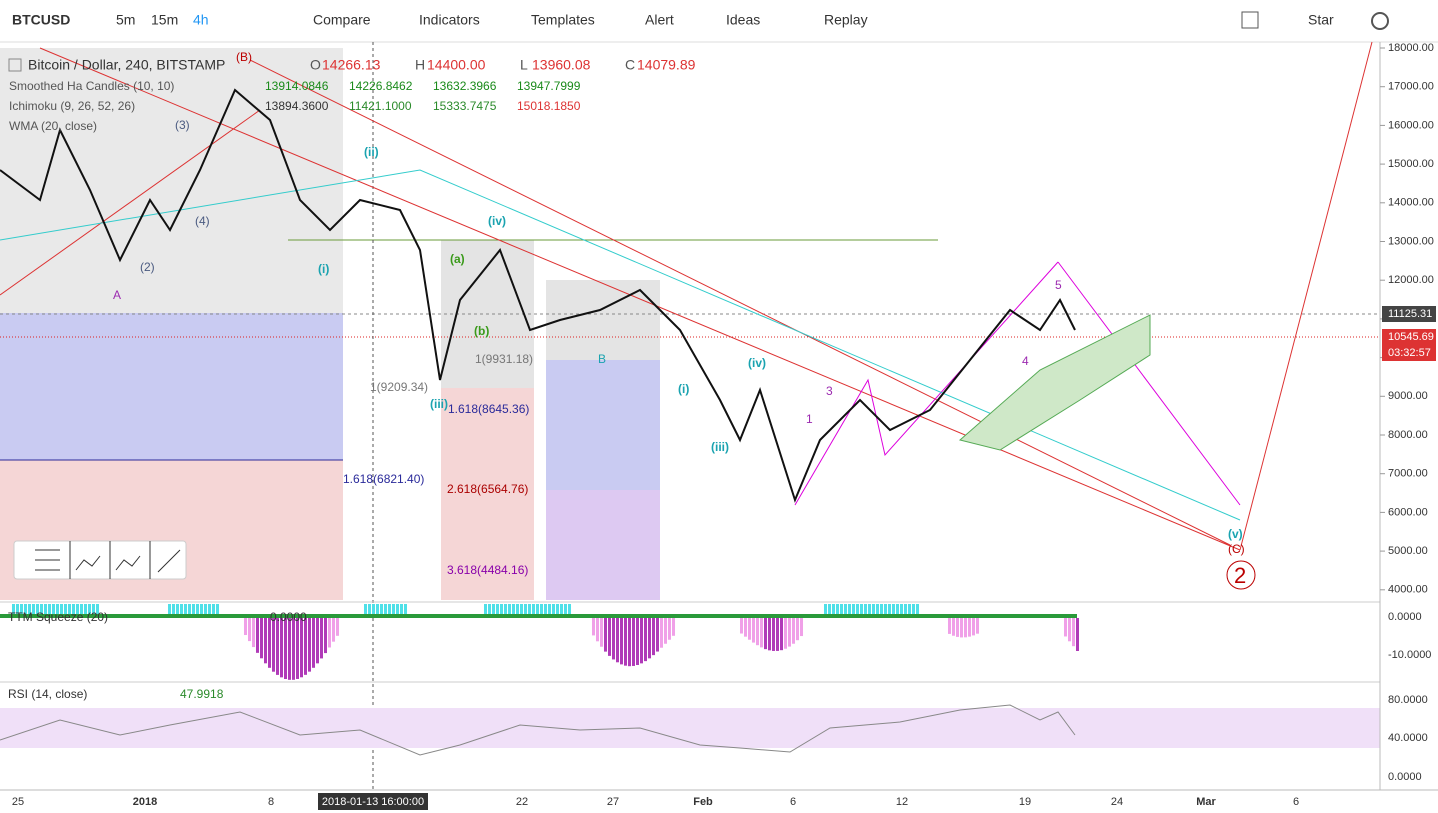 This screenshot has width=1438, height=813. What do you see at coordinates (1236, 549) in the screenshot?
I see `wave-label: (C)` at bounding box center [1236, 549].